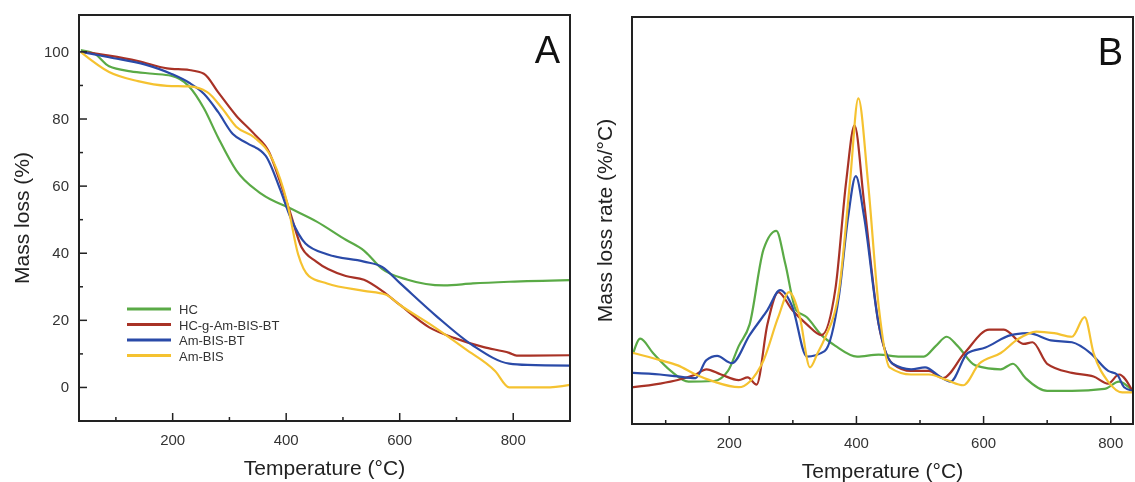 This screenshot has width=1135, height=482. I want to click on y-tick-label: 20, so click(60, 320).